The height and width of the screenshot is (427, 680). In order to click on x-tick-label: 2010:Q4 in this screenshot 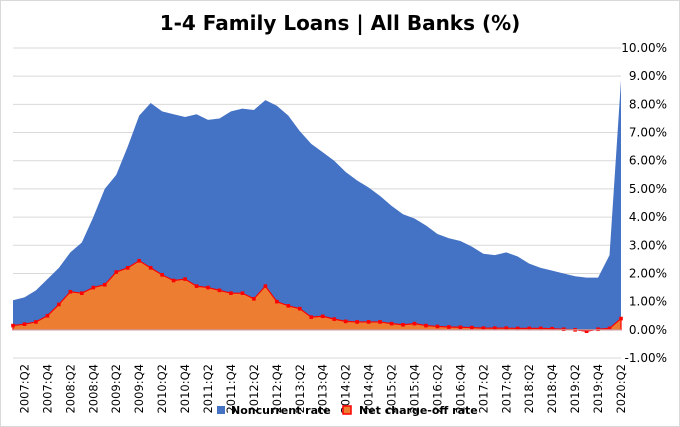, I will do `click(185, 389)`.